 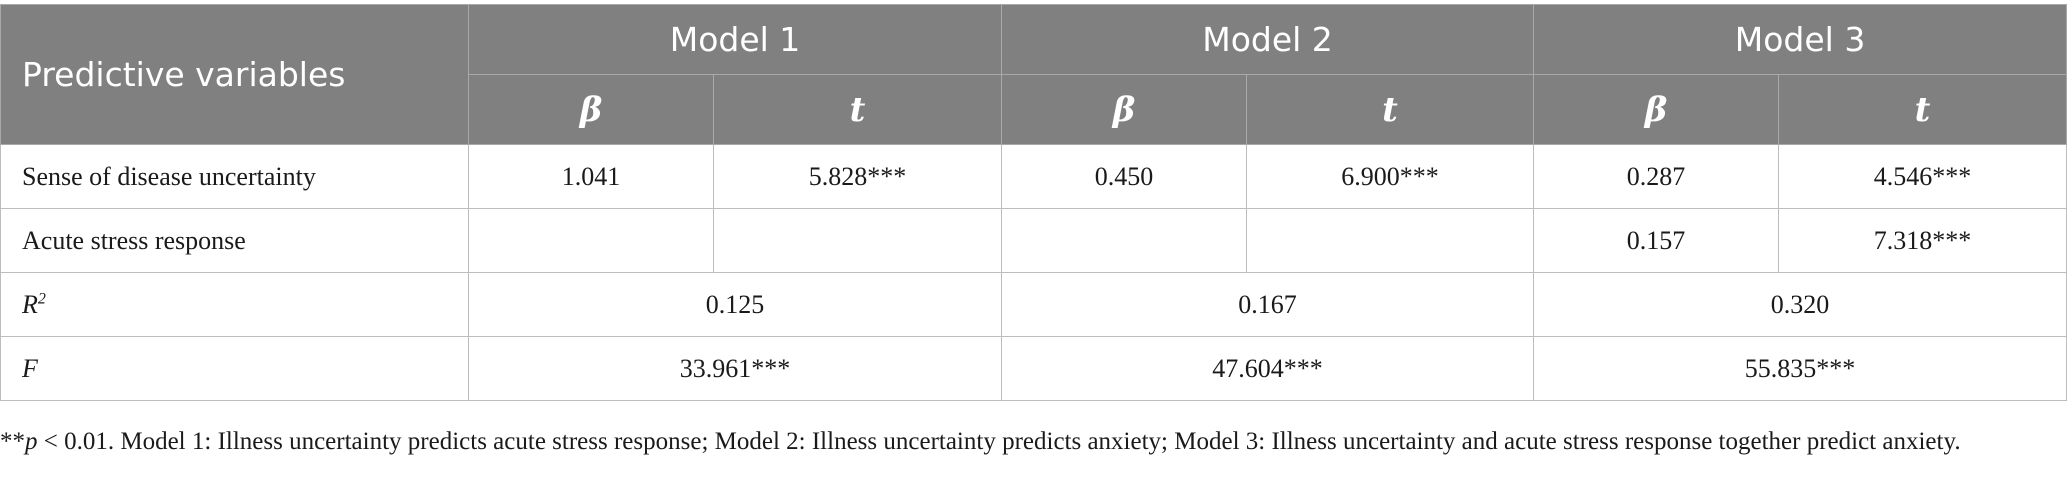 What do you see at coordinates (1390, 240) in the screenshot?
I see `cell-m2-t` at bounding box center [1390, 240].